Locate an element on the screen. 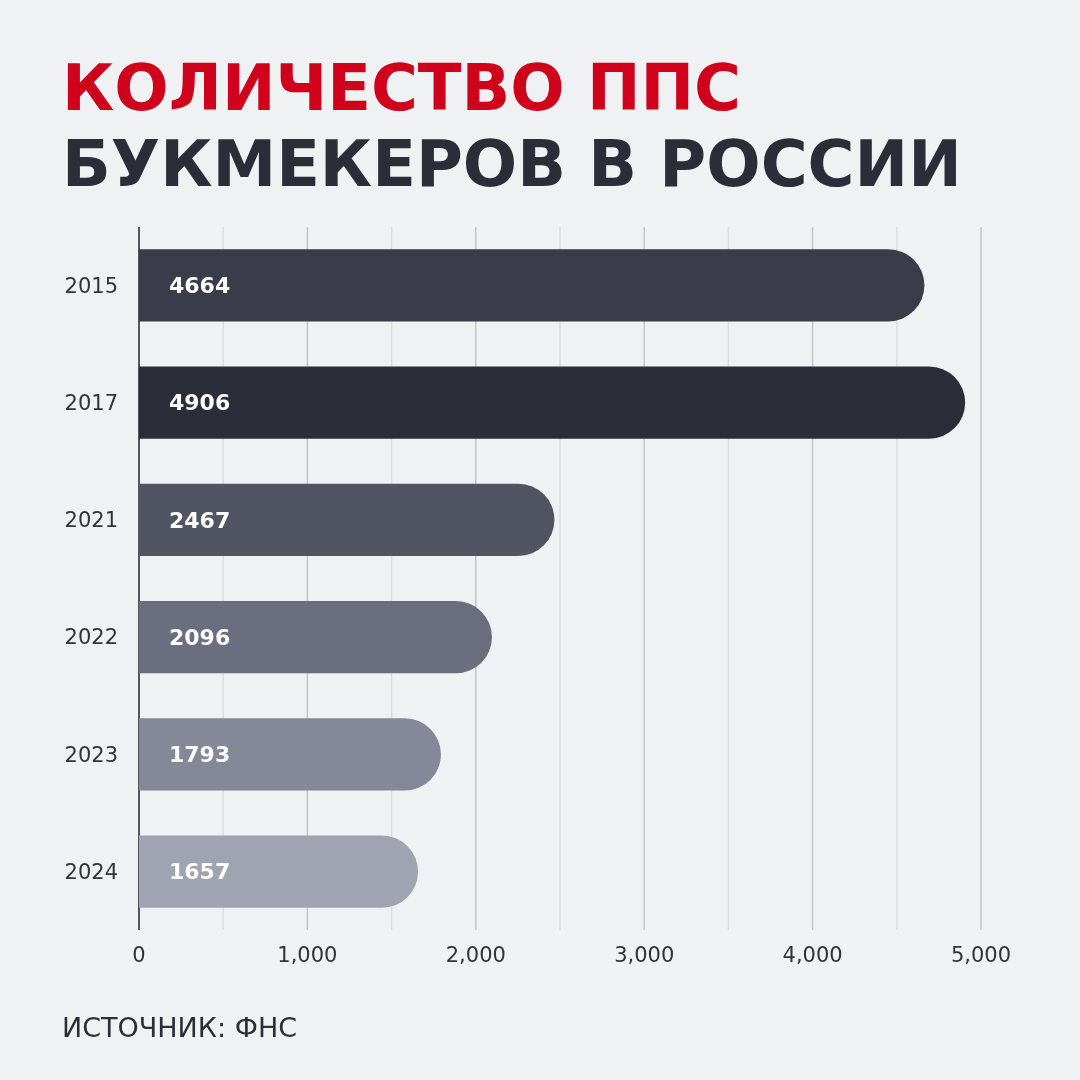 The image size is (1080, 1080). y-tick-label: 2022 is located at coordinates (91, 637).